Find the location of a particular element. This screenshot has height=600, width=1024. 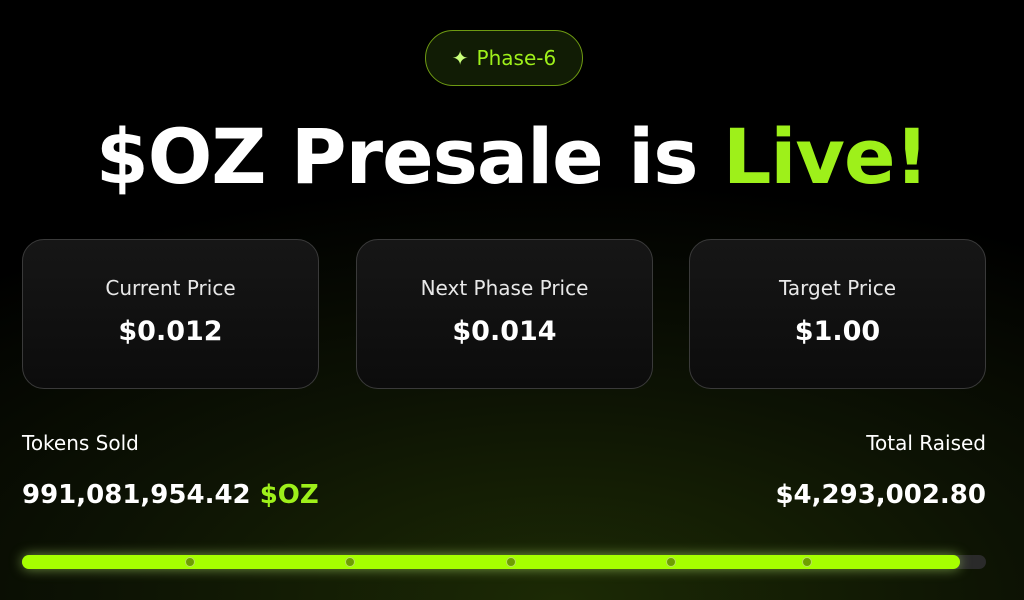

card-label: Target Price is located at coordinates (837, 288).